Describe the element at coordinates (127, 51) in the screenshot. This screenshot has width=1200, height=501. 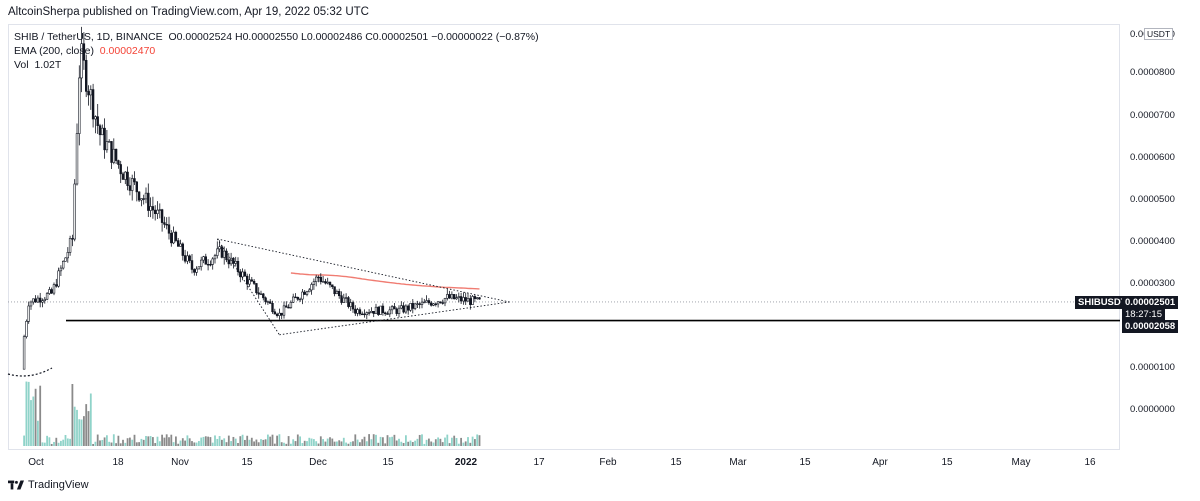
I see `legend-ema-value: 0.00002470` at that location.